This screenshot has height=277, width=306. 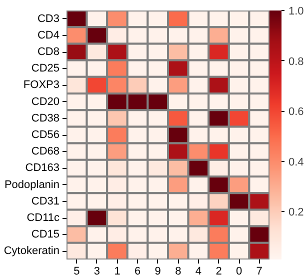 I want to click on y-tick-label: CD11c, so click(x=43, y=218).